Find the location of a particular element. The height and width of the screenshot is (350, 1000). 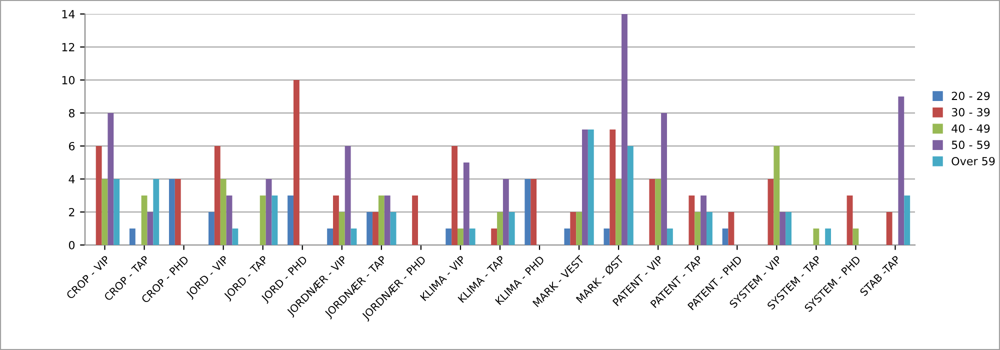

legend-label: 20 - 29 is located at coordinates (971, 96).